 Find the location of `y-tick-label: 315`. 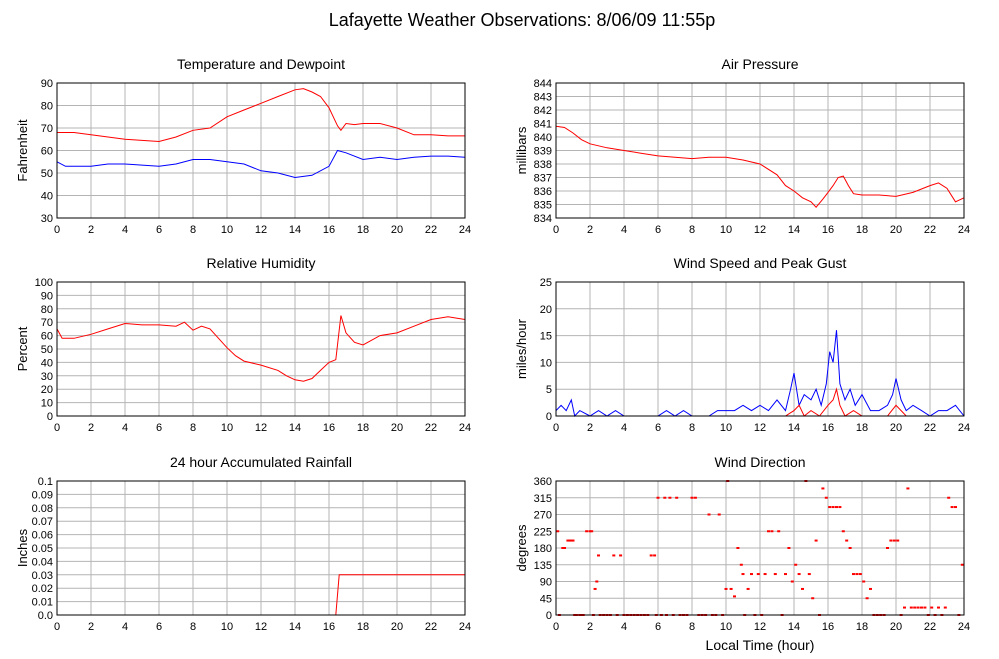

y-tick-label: 315 is located at coordinates (543, 499).